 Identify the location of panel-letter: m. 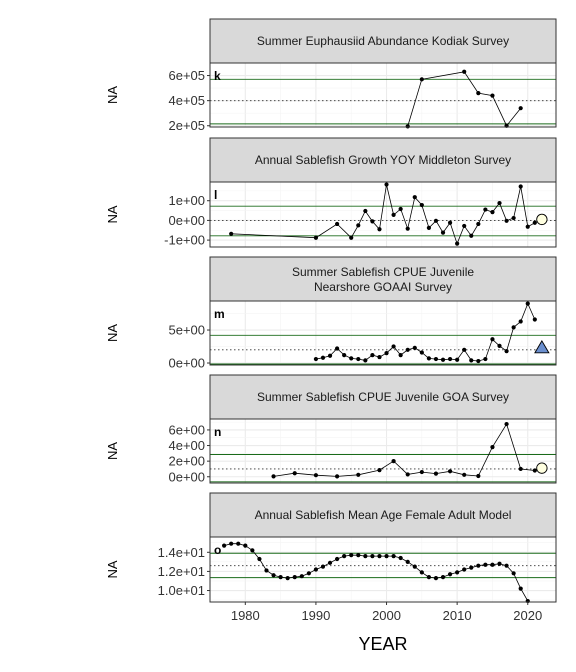
(219, 314).